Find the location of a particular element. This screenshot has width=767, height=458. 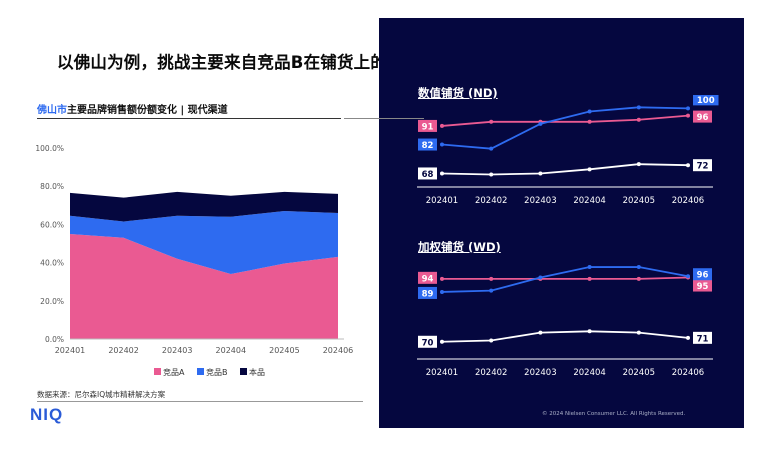

subtitle-underline is located at coordinates (189, 118).